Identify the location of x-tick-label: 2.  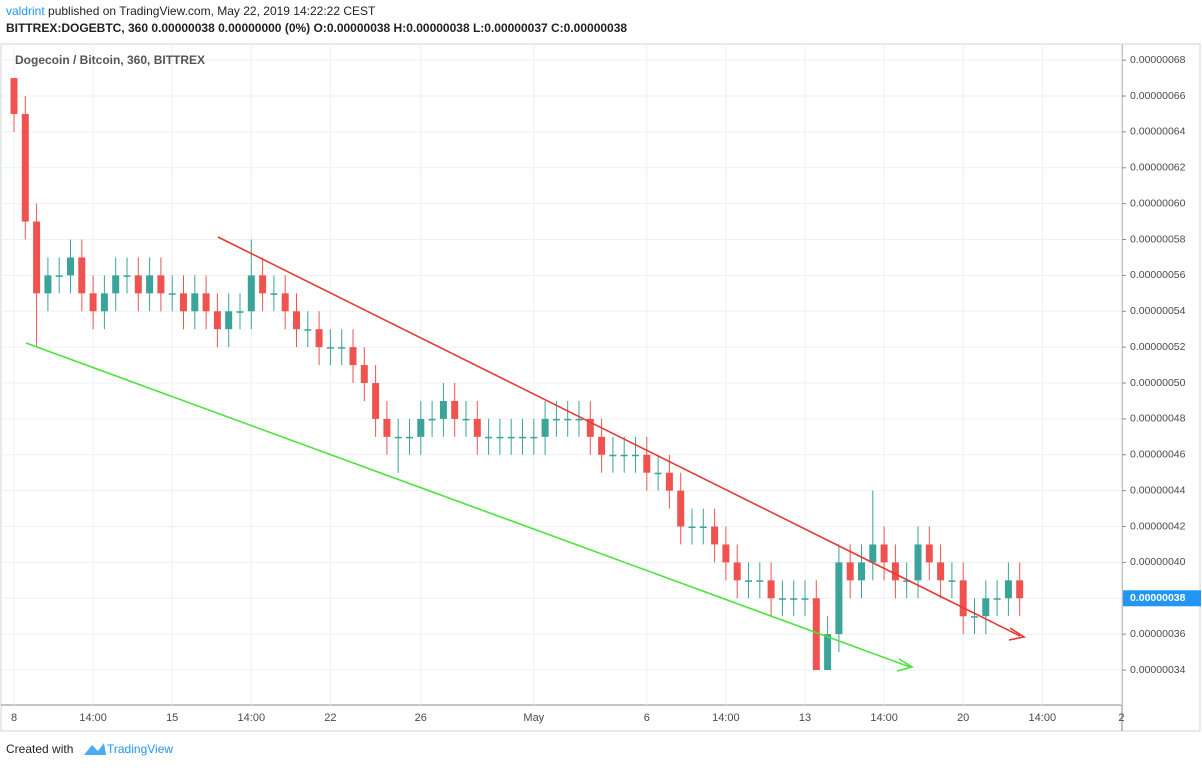
(1121, 718).